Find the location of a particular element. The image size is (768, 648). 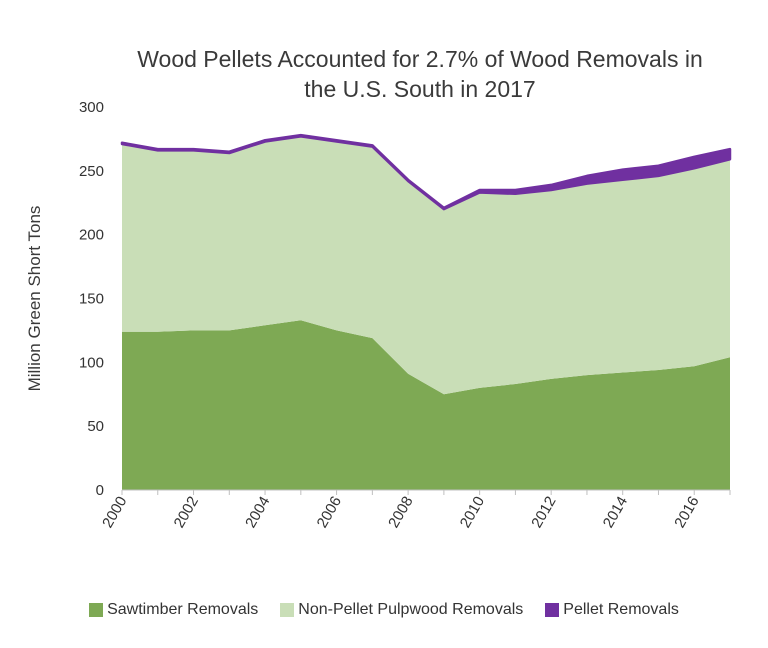

x-tick-label: 2014 is located at coordinates (615, 512).